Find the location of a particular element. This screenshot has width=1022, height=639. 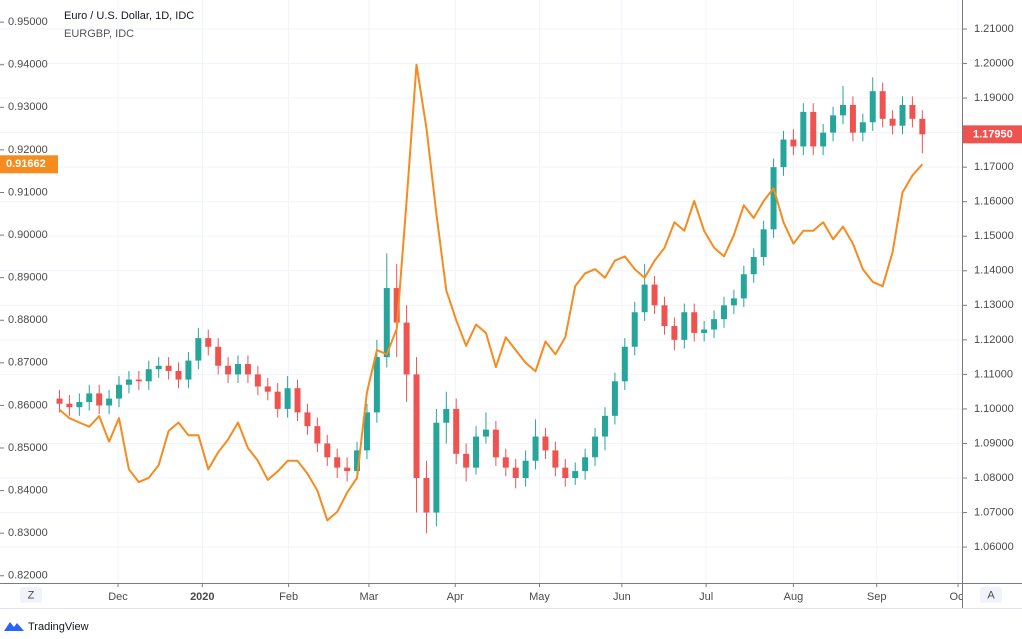

y2-tick-label: 1.14000 is located at coordinates (994, 271).